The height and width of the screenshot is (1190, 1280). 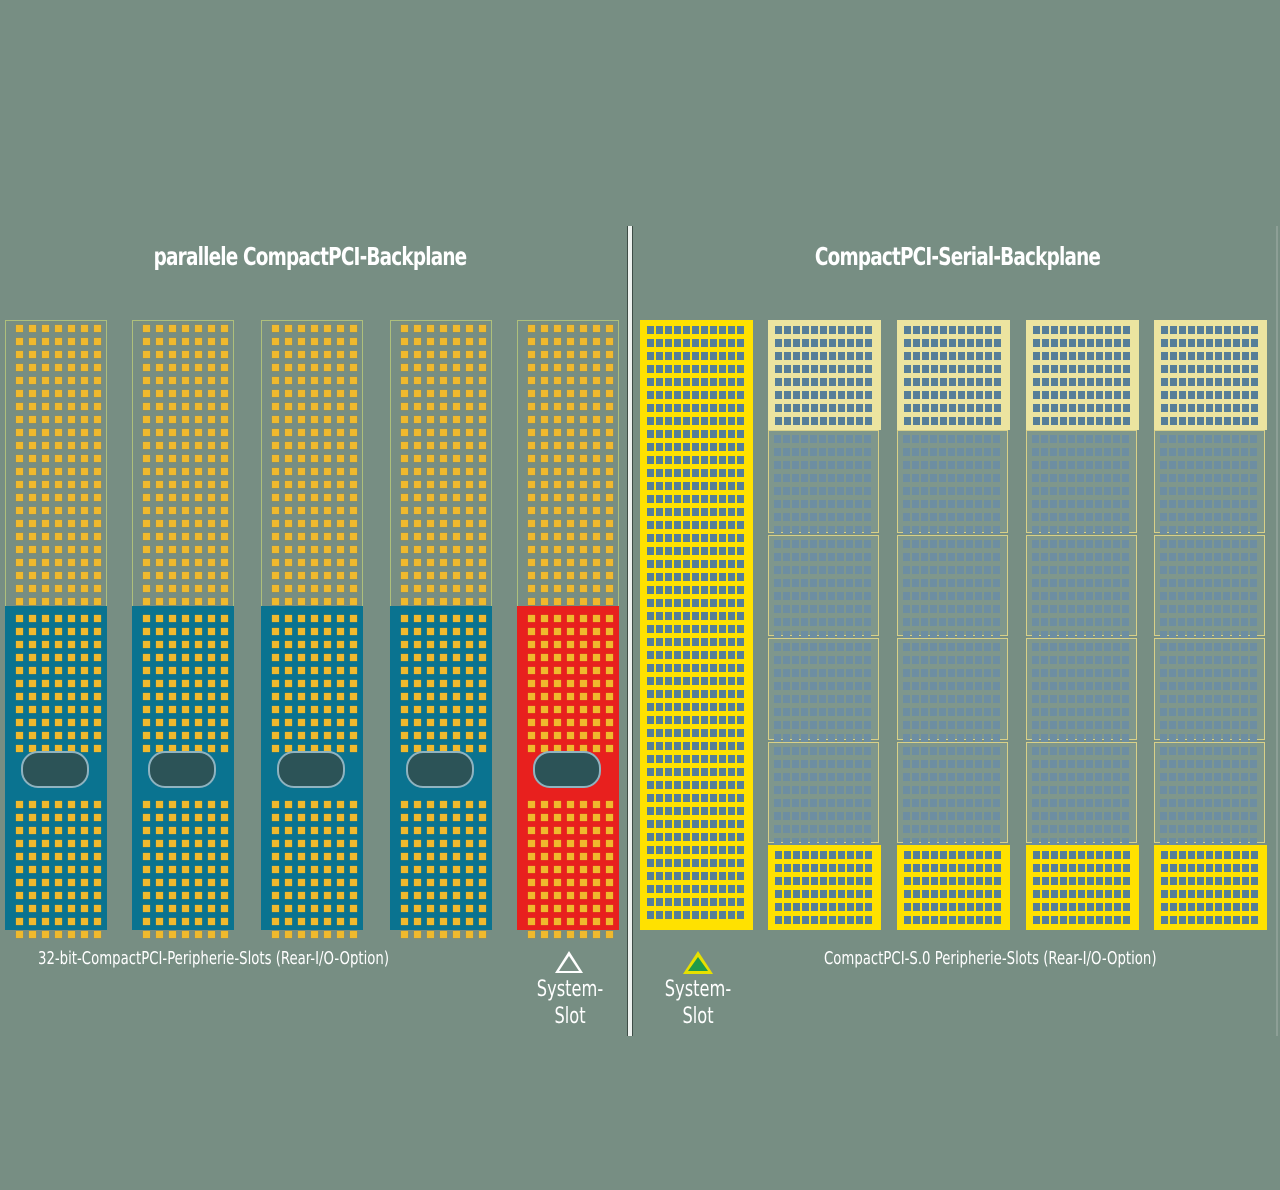 I want to click on panel-divider, so click(x=630, y=631).